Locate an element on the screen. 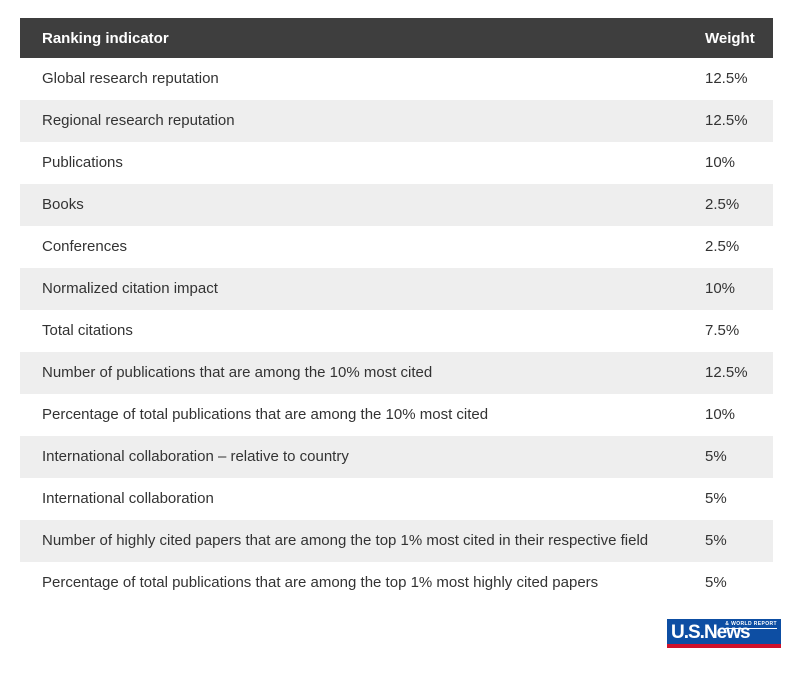 Image resolution: width=793 pixels, height=686 pixels. table-row: Regional research reputation 12.5% is located at coordinates (396, 121).